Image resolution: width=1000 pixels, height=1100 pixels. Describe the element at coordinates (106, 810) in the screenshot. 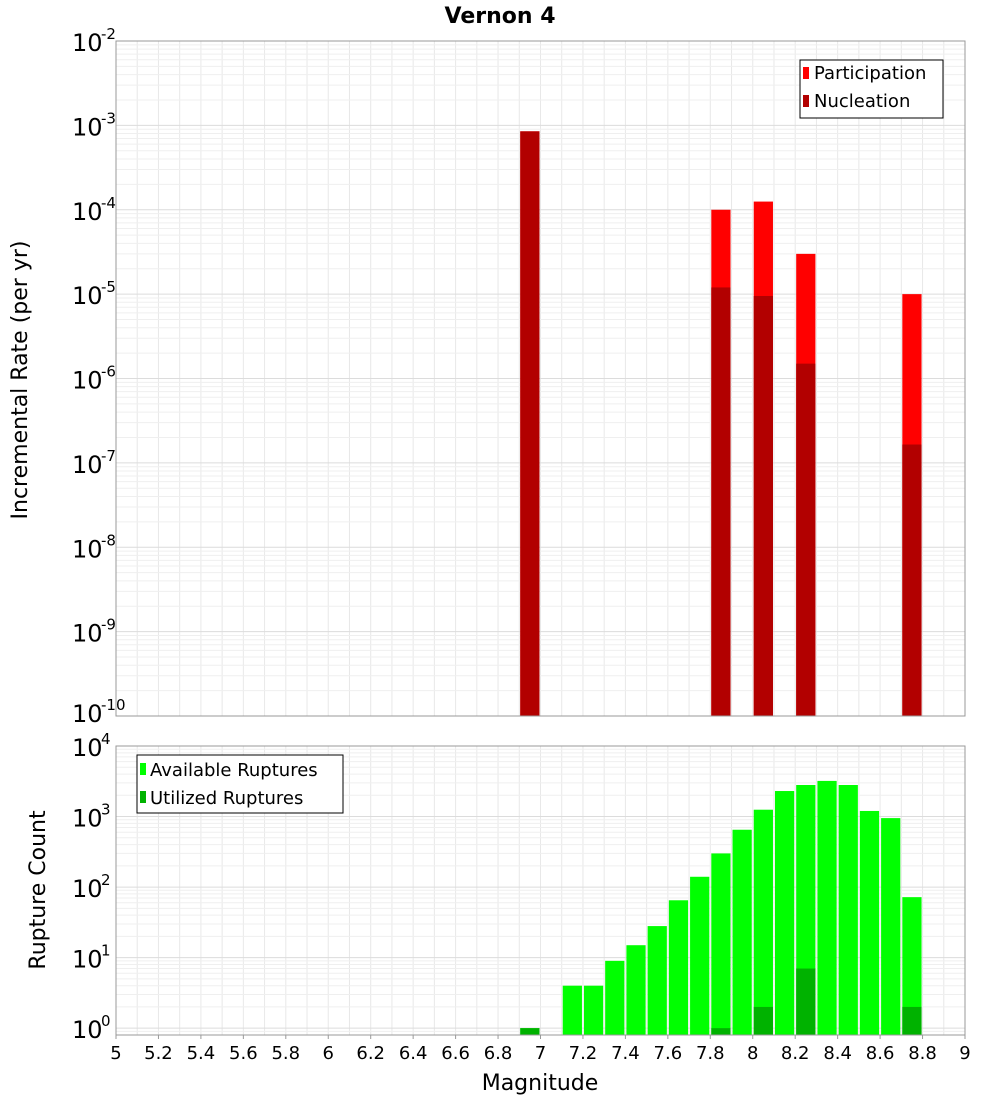

I see `y-tick-exponent: 3` at that location.